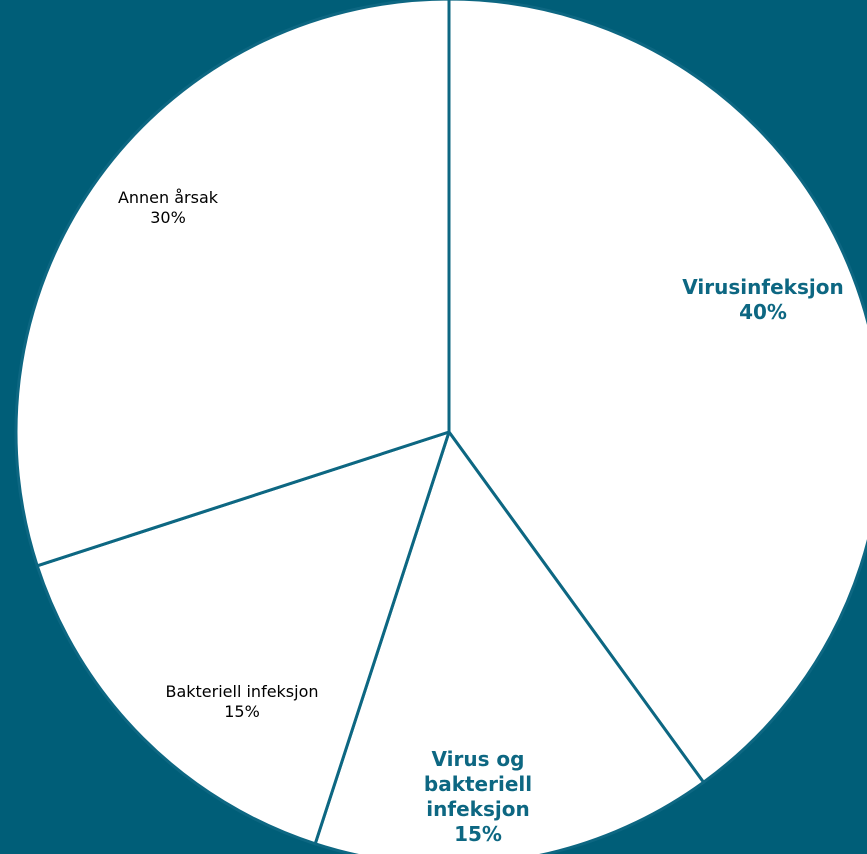  I want to click on category-label: Virus og bakteriell infeksjon, so click(478, 784).